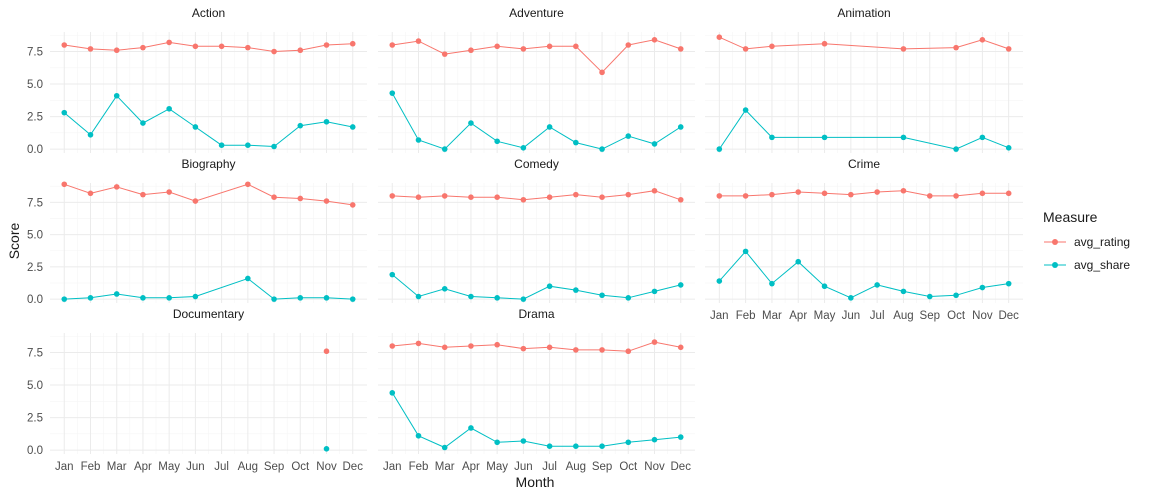 This screenshot has width=1149, height=497. What do you see at coordinates (35, 53) in the screenshot?
I see `y-tick-label: 7.5` at bounding box center [35, 53].